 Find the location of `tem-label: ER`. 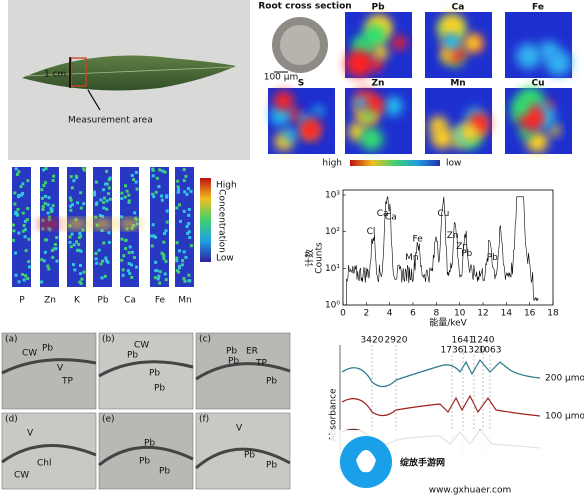

tem-label: ER is located at coordinates (252, 352).